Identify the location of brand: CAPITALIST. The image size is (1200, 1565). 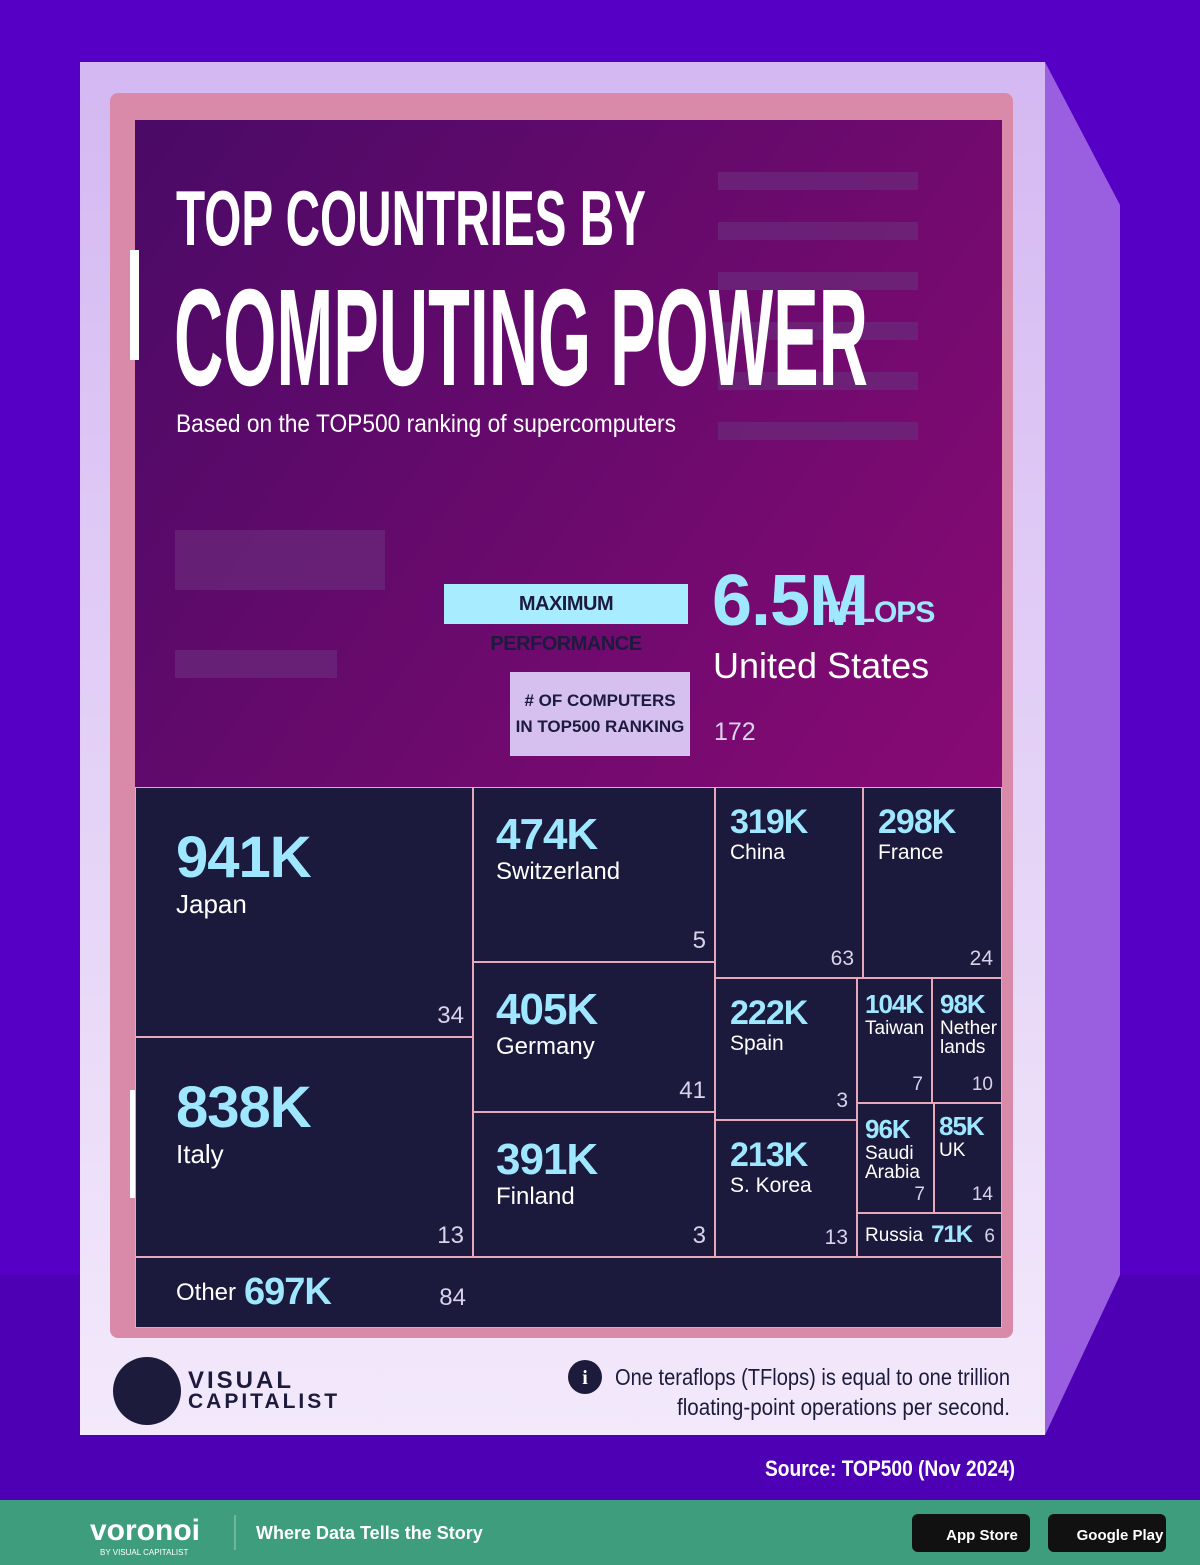
(264, 1401).